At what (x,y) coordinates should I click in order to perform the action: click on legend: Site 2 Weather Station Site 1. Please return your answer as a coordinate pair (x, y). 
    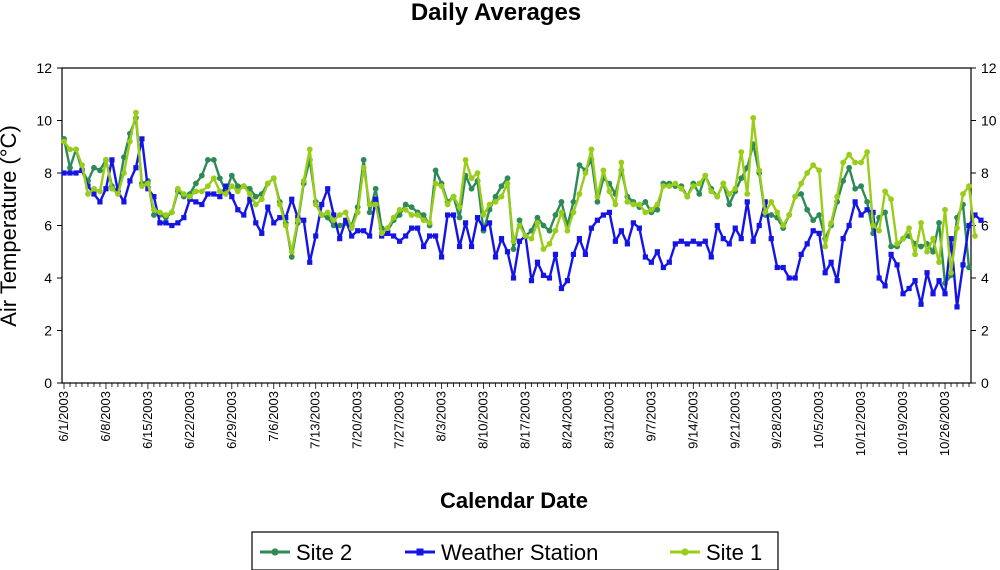
    Looking at the image, I should click on (515, 550).